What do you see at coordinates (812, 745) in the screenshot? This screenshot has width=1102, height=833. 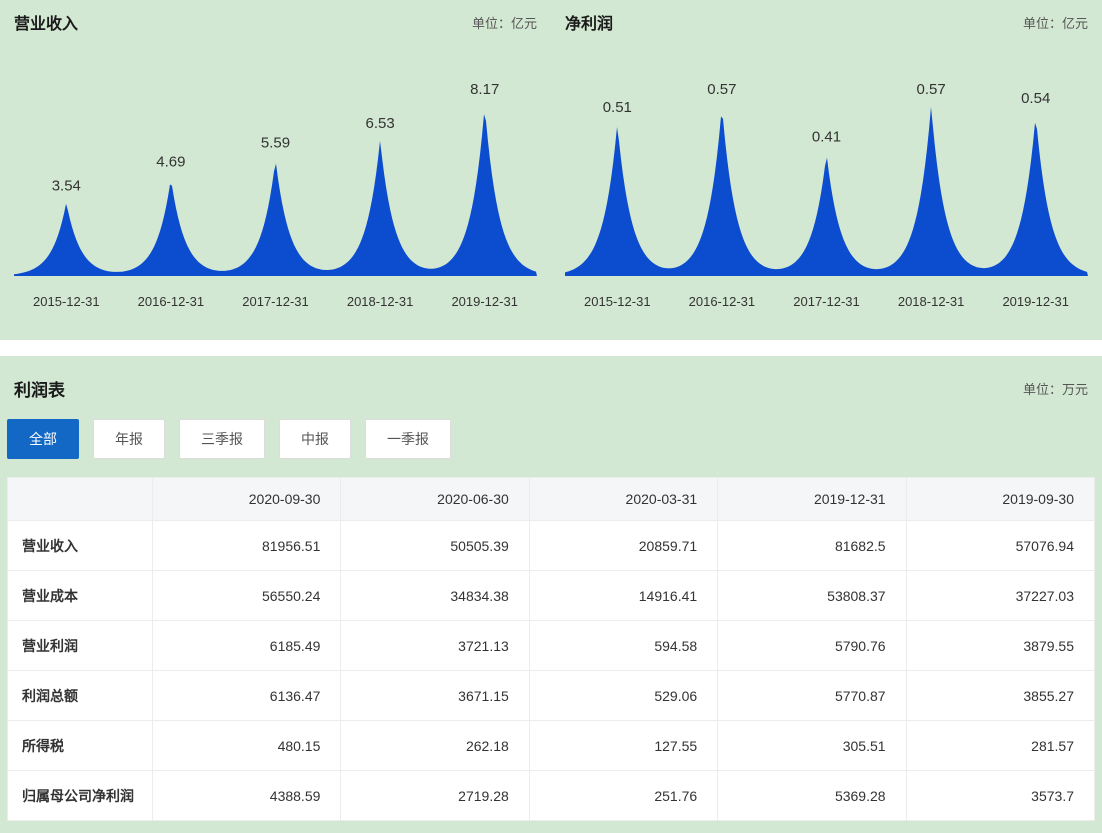 I see `value-cell: 305.51` at bounding box center [812, 745].